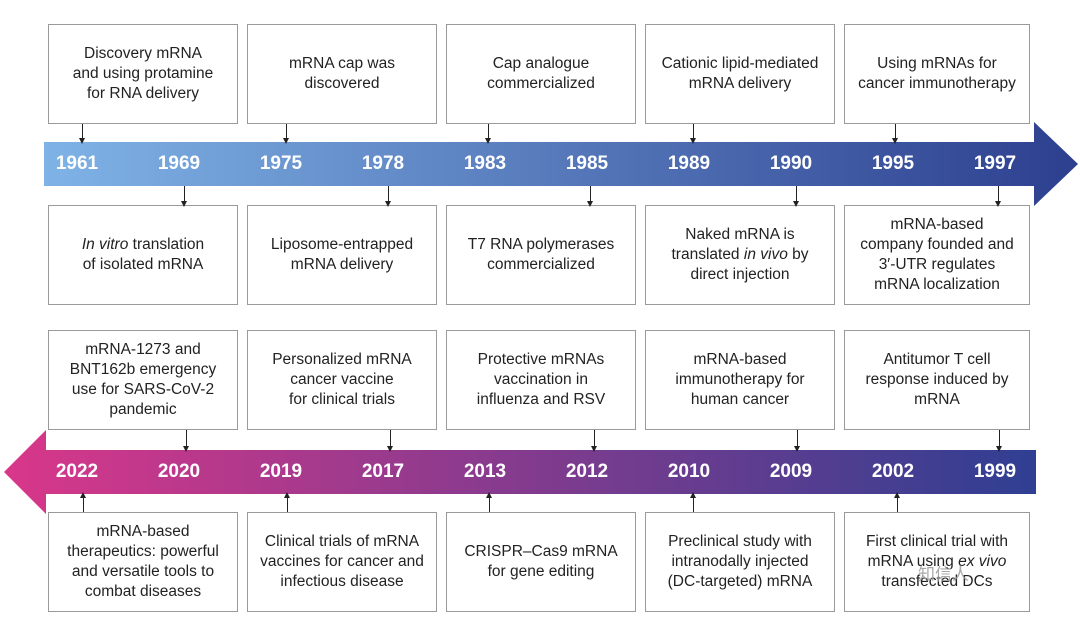 This screenshot has height=622, width=1080. What do you see at coordinates (77, 471) in the screenshot?
I see `year-label: 2022` at bounding box center [77, 471].